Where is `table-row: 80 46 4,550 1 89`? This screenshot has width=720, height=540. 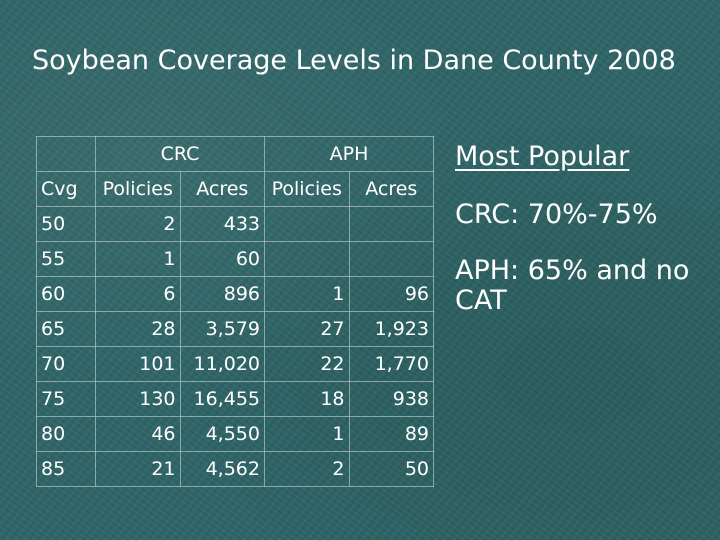
table-row: 80 46 4,550 1 89 is located at coordinates (235, 434).